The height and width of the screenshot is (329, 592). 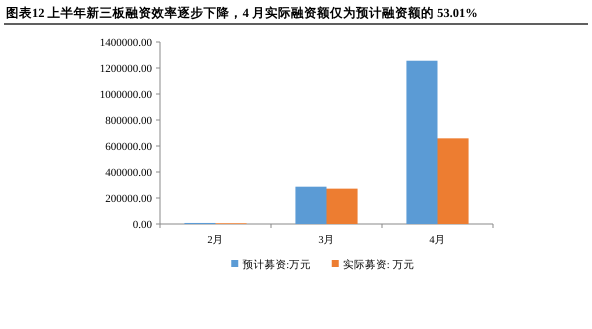 I want to click on y-tick-label: 400000.00, so click(x=128, y=173).